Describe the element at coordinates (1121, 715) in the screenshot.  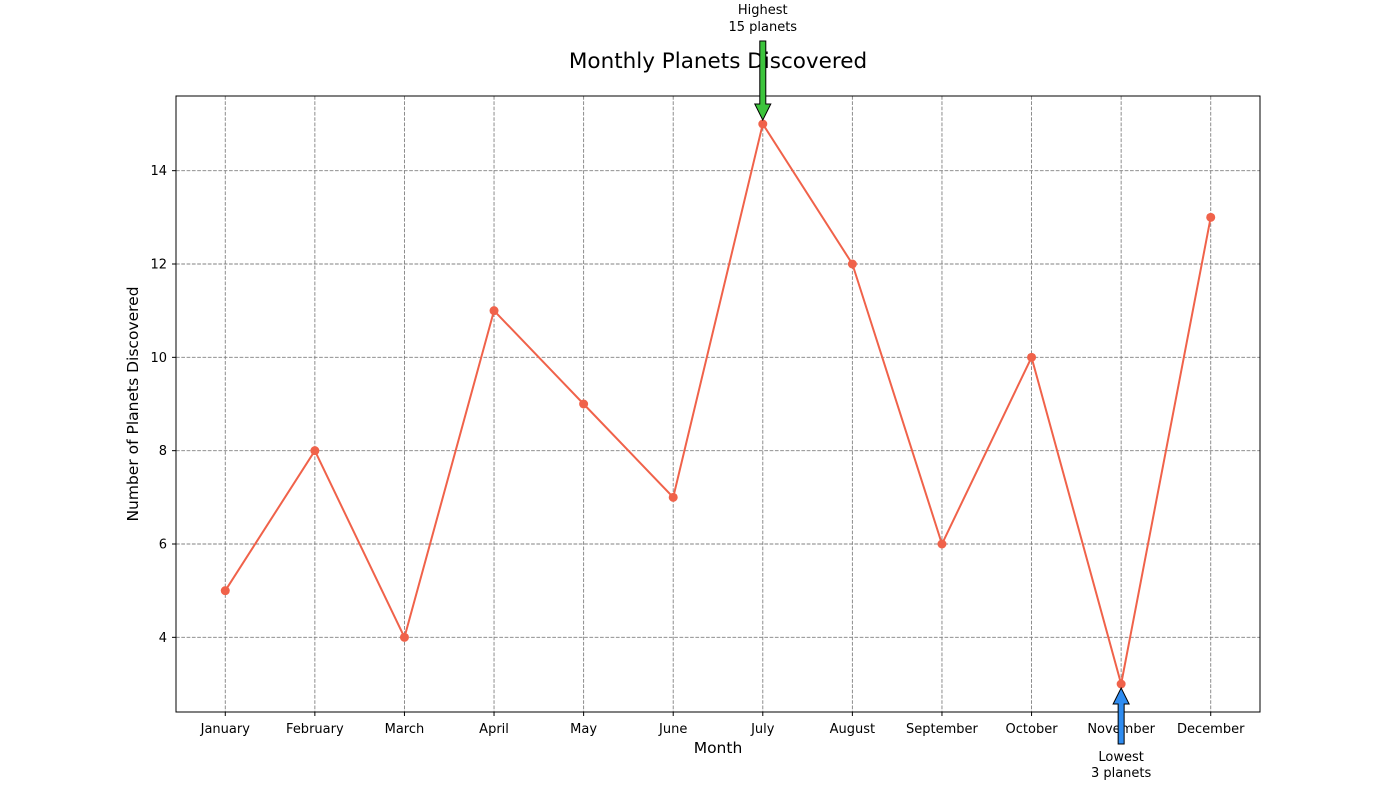
I see `lowest-arrow` at that location.